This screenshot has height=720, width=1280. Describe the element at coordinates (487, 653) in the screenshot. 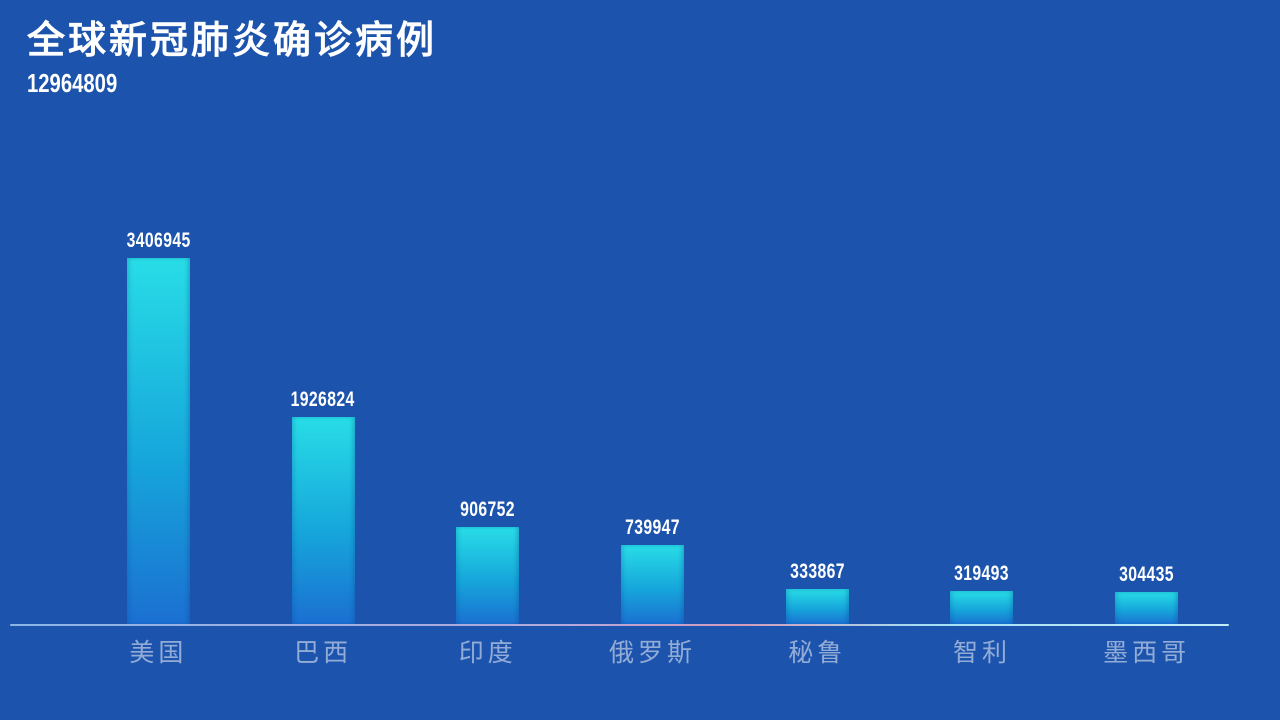

I see `category-label: 印度` at that location.